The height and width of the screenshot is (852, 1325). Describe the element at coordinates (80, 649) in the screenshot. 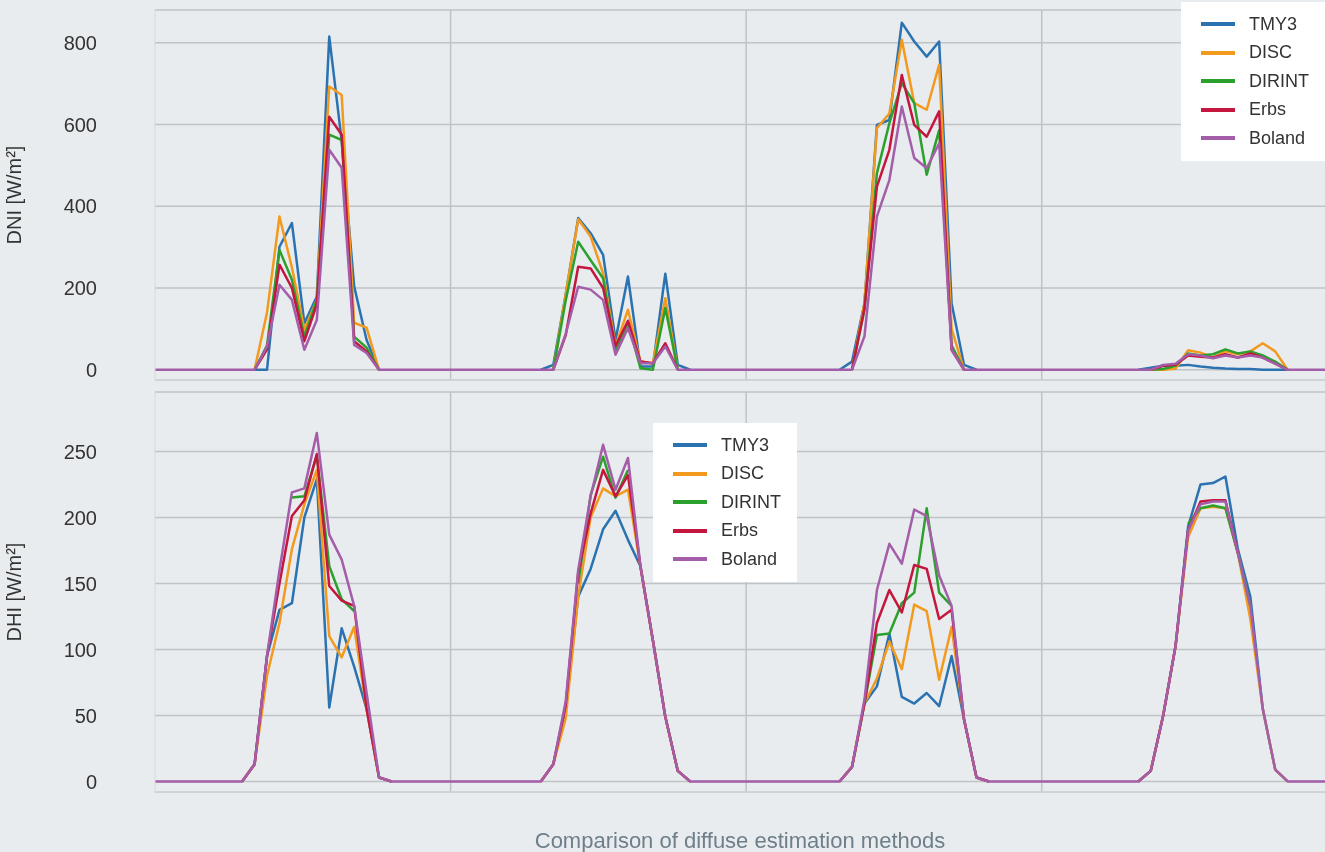

I see `y-tick-label: 100` at that location.